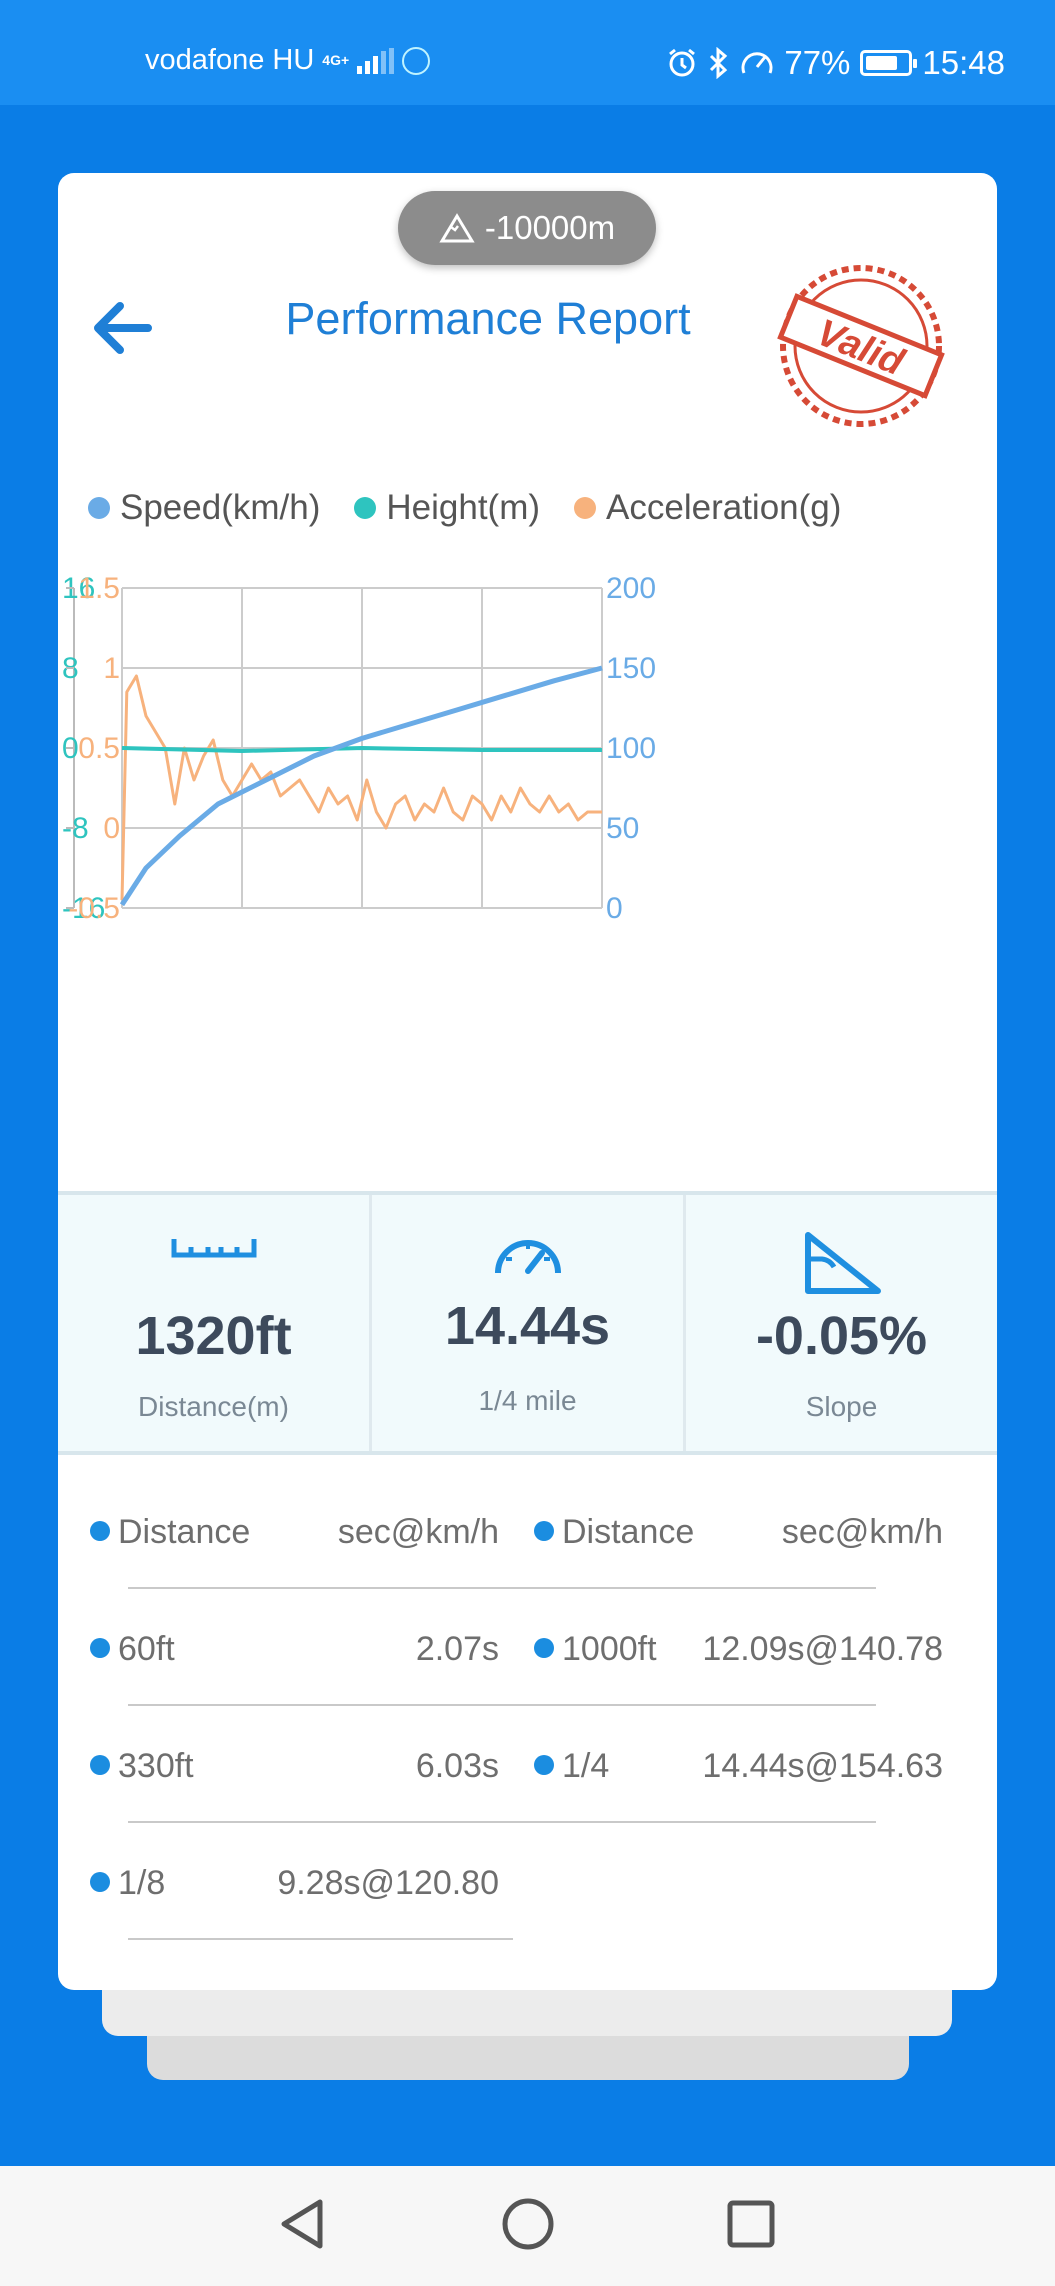  Describe the element at coordinates (365, 508) in the screenshot. I see `legend-dot-height` at that location.